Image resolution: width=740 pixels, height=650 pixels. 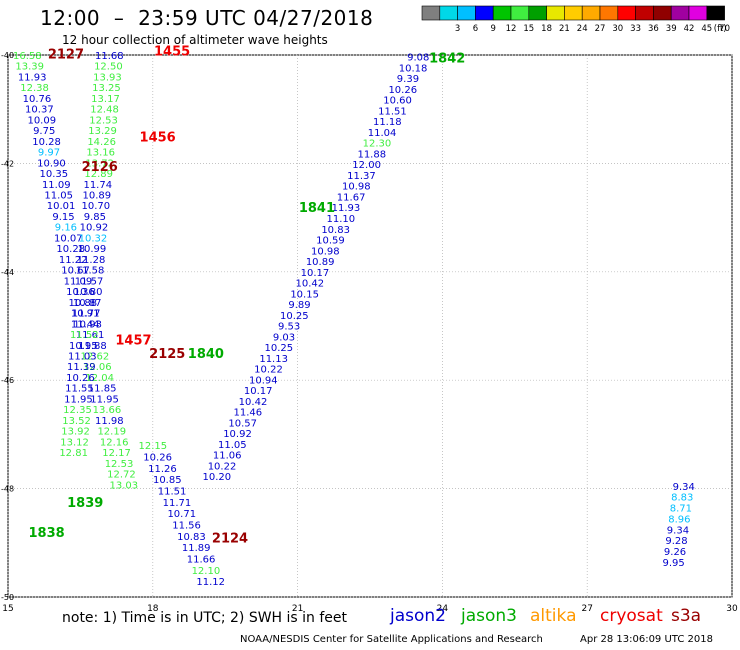 I want to click on pass-time-label: 1457, so click(x=133, y=341).